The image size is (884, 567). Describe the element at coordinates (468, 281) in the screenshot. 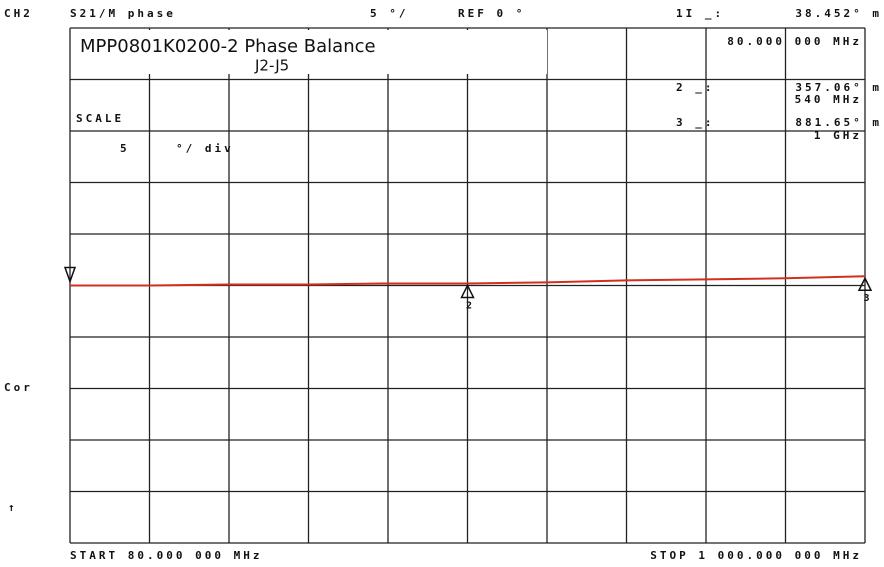

I see `trace` at that location.